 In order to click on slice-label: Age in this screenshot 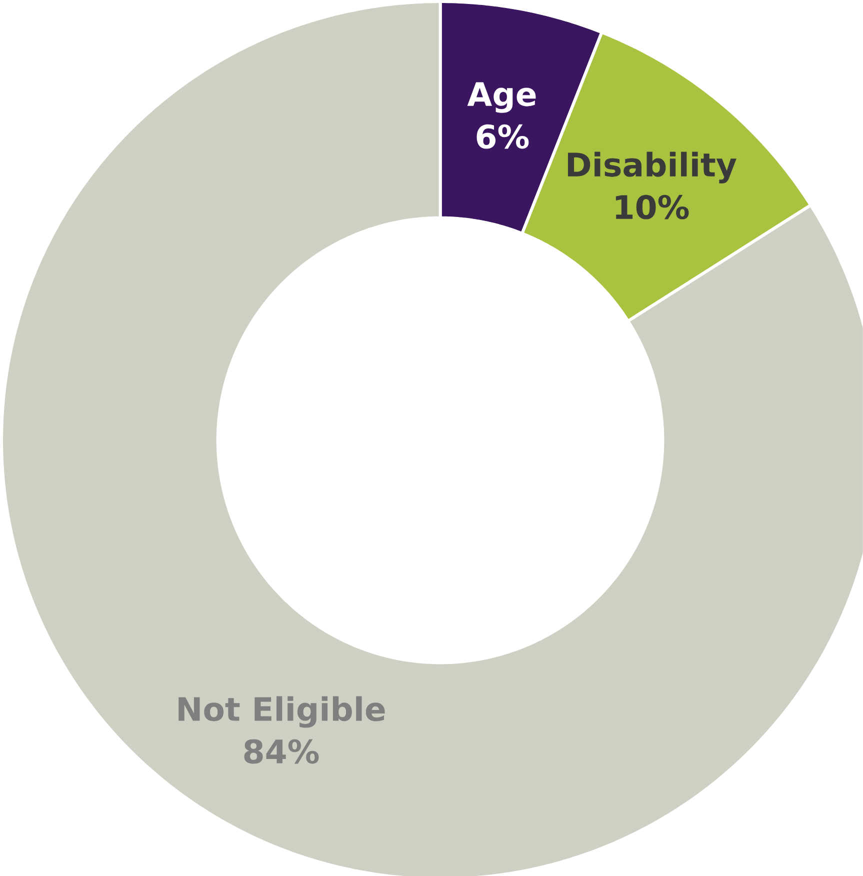, I will do `click(501, 97)`.